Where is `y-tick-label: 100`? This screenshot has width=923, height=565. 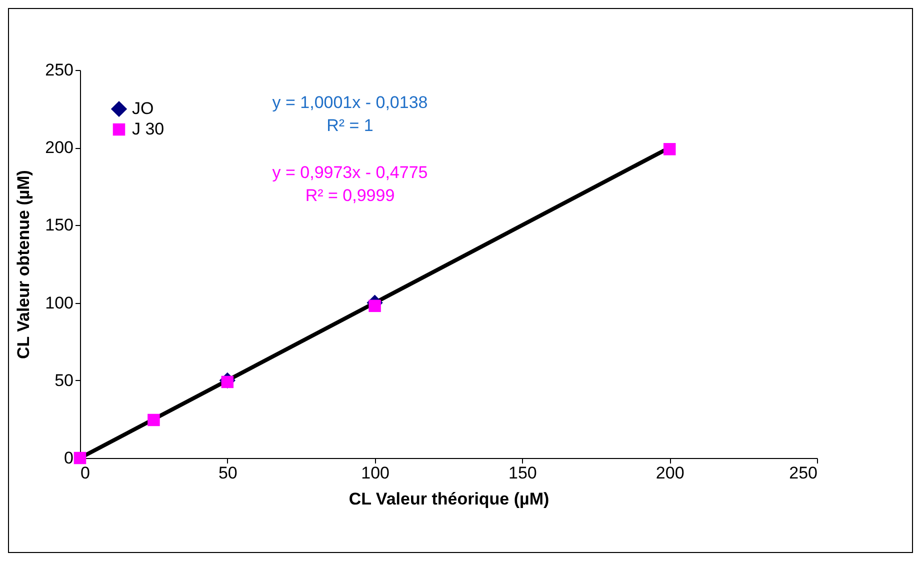
y-tick-label: 100 is located at coordinates (59, 302).